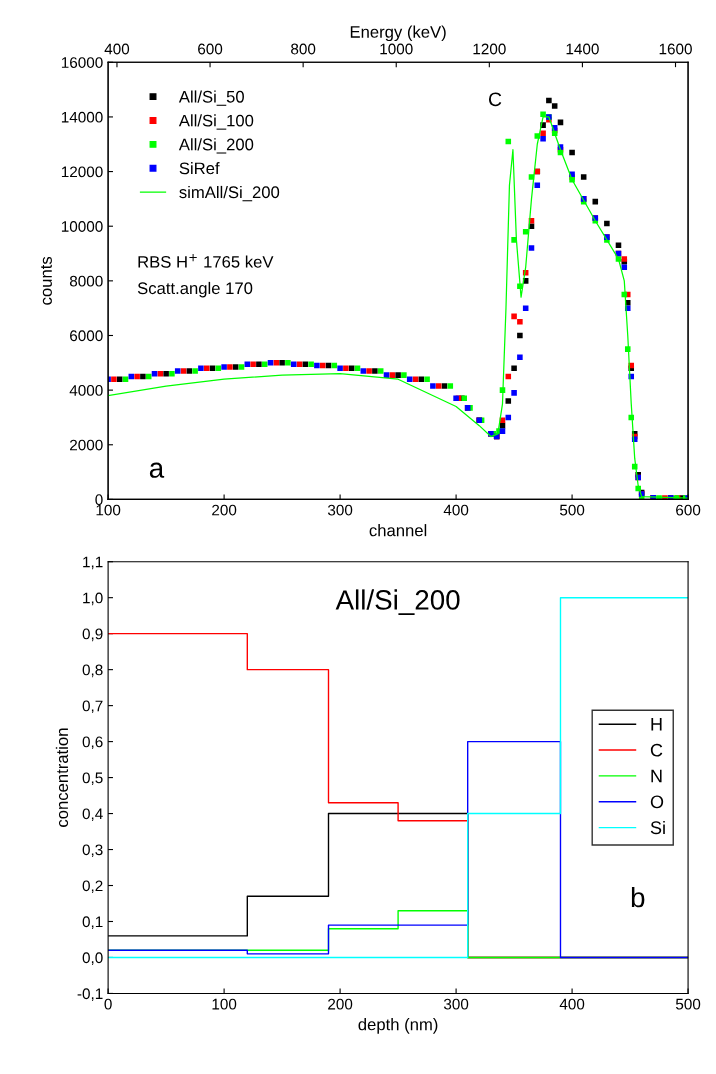 The image size is (716, 1074). I want to click on legend-label: All/Si_100, so click(216, 122).